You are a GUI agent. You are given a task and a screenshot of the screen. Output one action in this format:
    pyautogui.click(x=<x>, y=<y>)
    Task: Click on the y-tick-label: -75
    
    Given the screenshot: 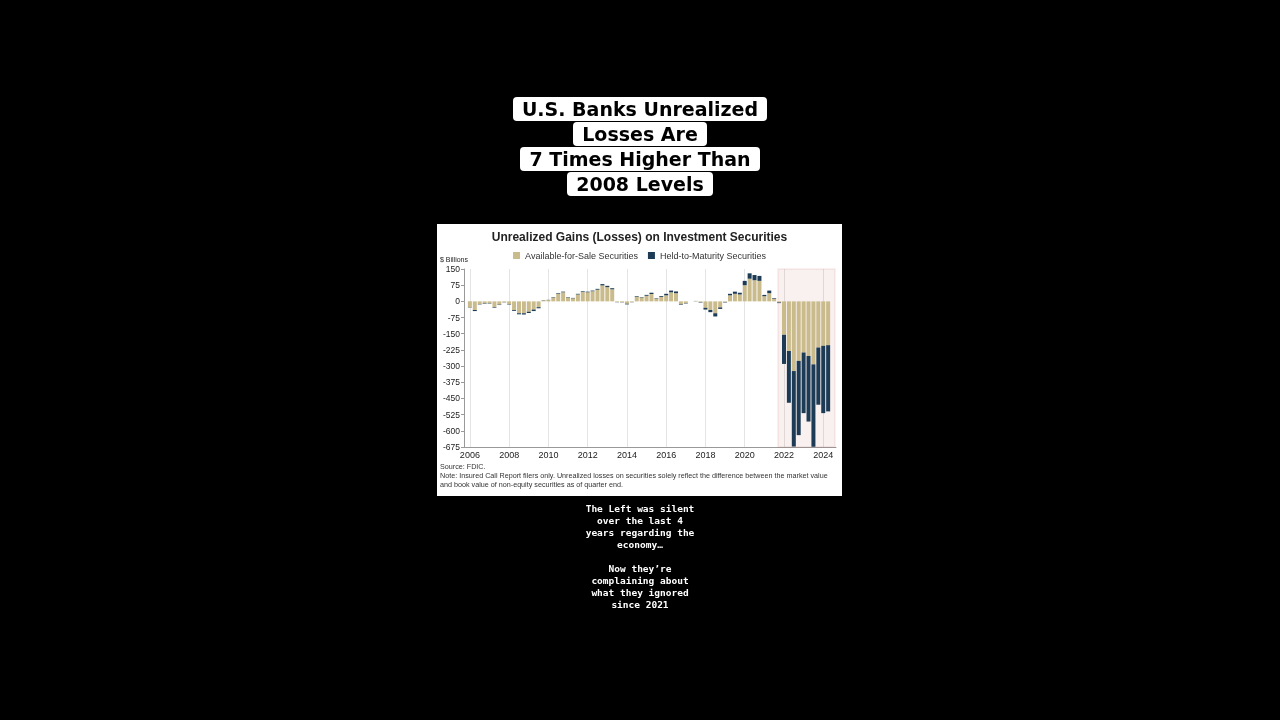 What is the action you would take?
    pyautogui.click(x=454, y=317)
    